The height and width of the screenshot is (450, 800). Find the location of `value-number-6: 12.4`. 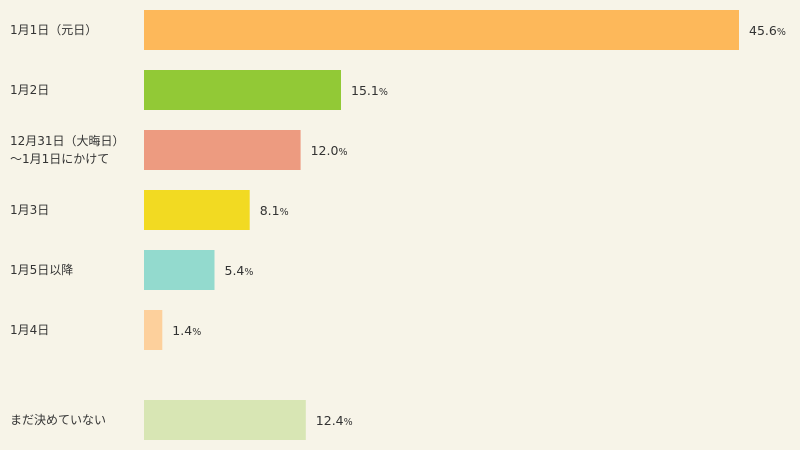

value-number-6: 12.4 is located at coordinates (330, 420).